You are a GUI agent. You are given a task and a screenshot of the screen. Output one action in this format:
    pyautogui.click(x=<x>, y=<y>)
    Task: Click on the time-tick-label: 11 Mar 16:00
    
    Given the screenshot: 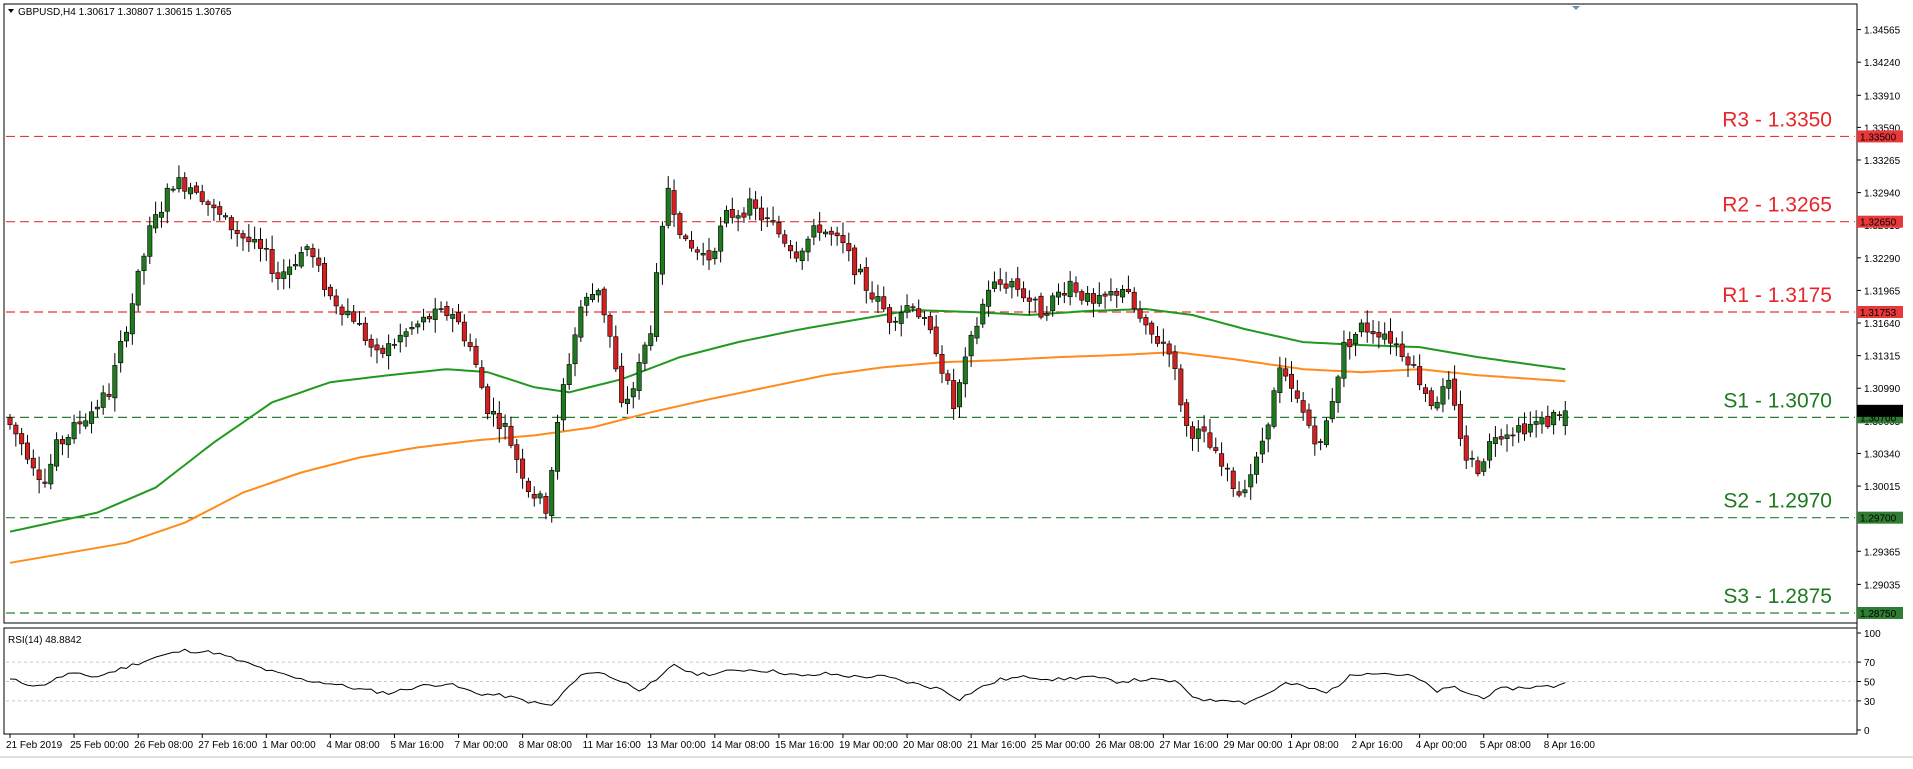 What is the action you would take?
    pyautogui.click(x=612, y=745)
    